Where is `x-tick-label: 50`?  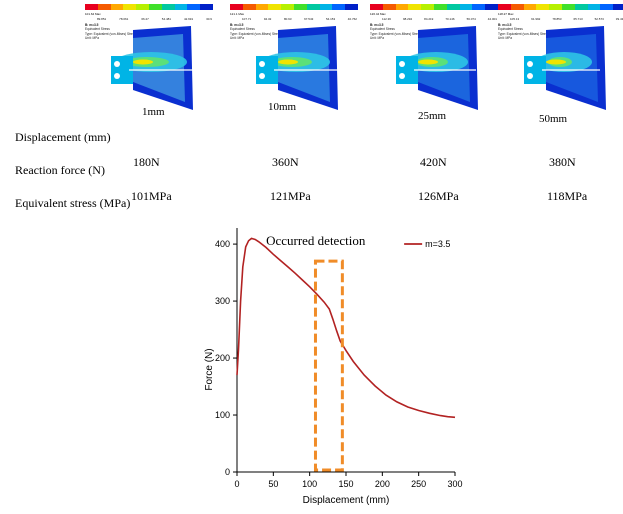 x-tick-label: 50 is located at coordinates (273, 484).